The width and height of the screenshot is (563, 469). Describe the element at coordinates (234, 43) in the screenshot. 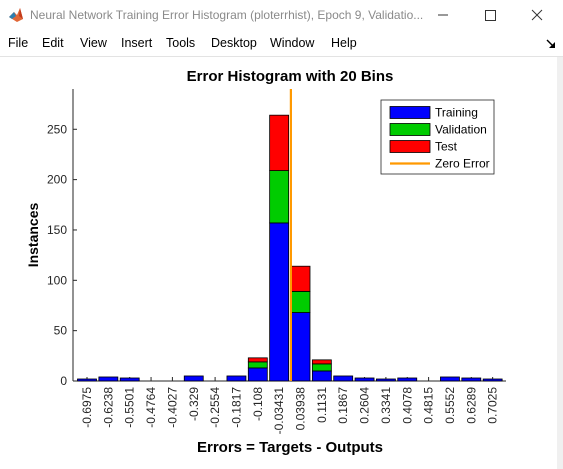

I see `menu-desktop: Desktop` at that location.